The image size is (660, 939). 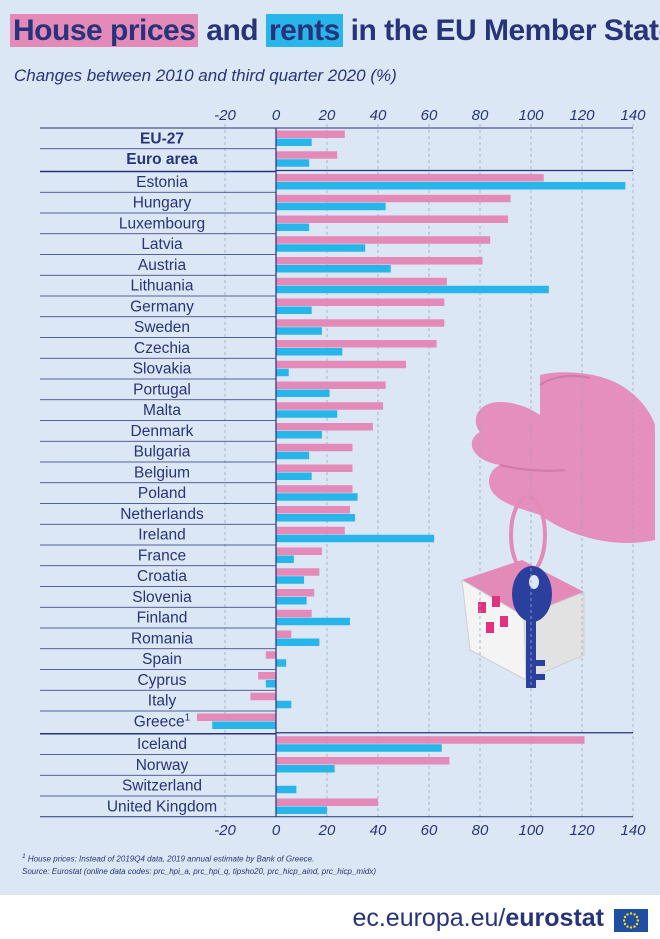 I want to click on category-name: Euro area, so click(x=162, y=159).